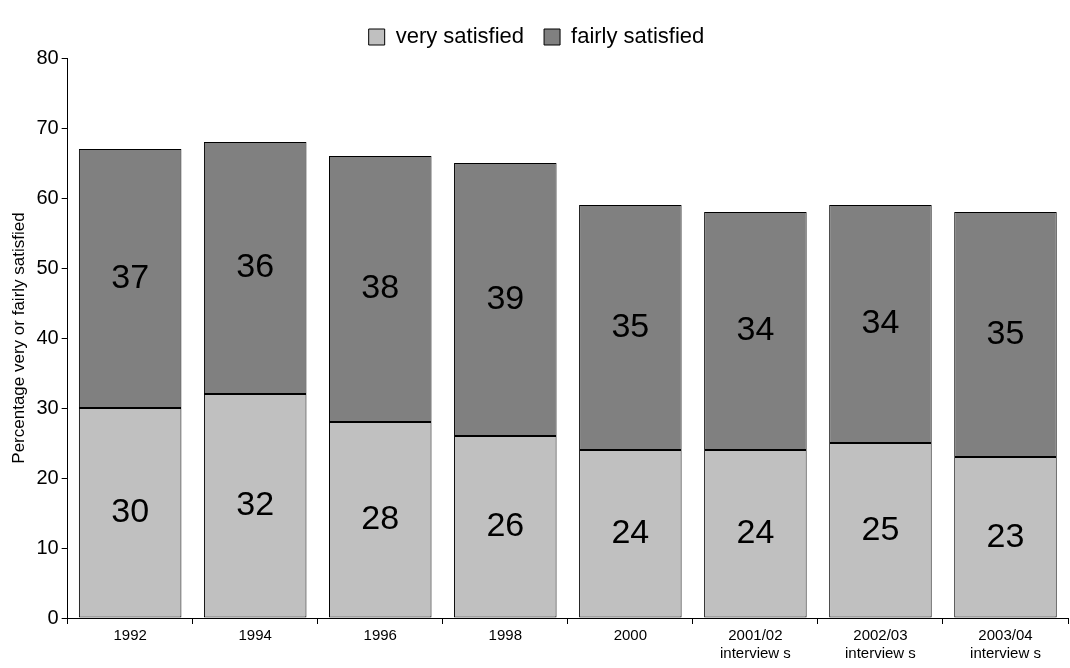 The height and width of the screenshot is (668, 1070). What do you see at coordinates (255, 503) in the screenshot?
I see `data-label: 32` at bounding box center [255, 503].